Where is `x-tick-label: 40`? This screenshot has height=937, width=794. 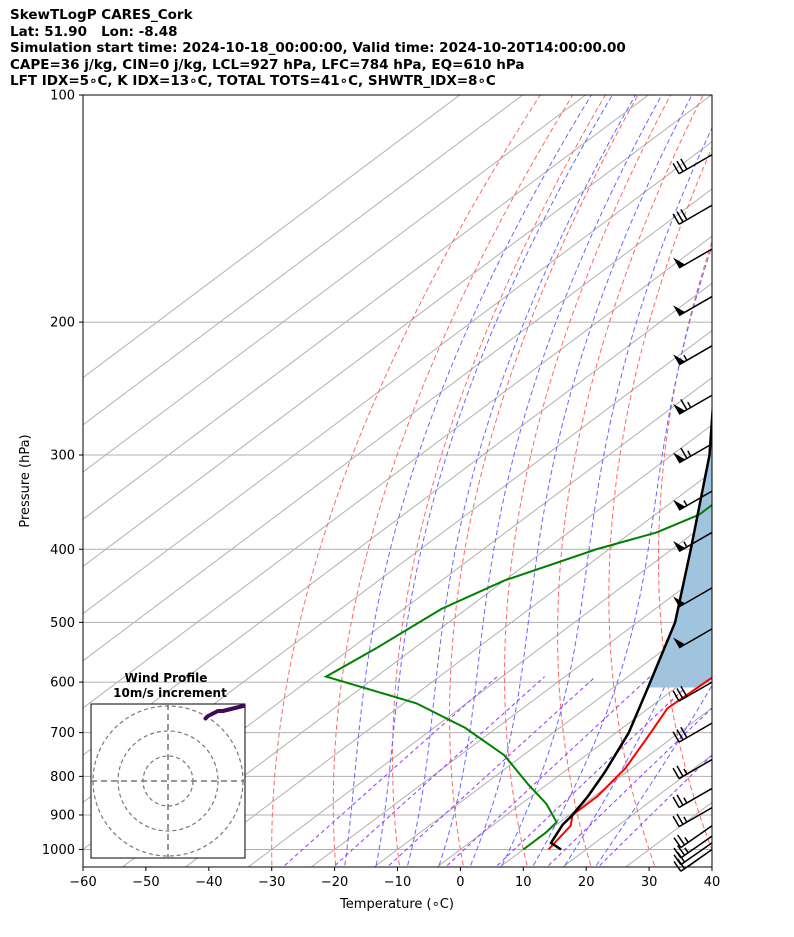 x-tick-label: 40 is located at coordinates (712, 882).